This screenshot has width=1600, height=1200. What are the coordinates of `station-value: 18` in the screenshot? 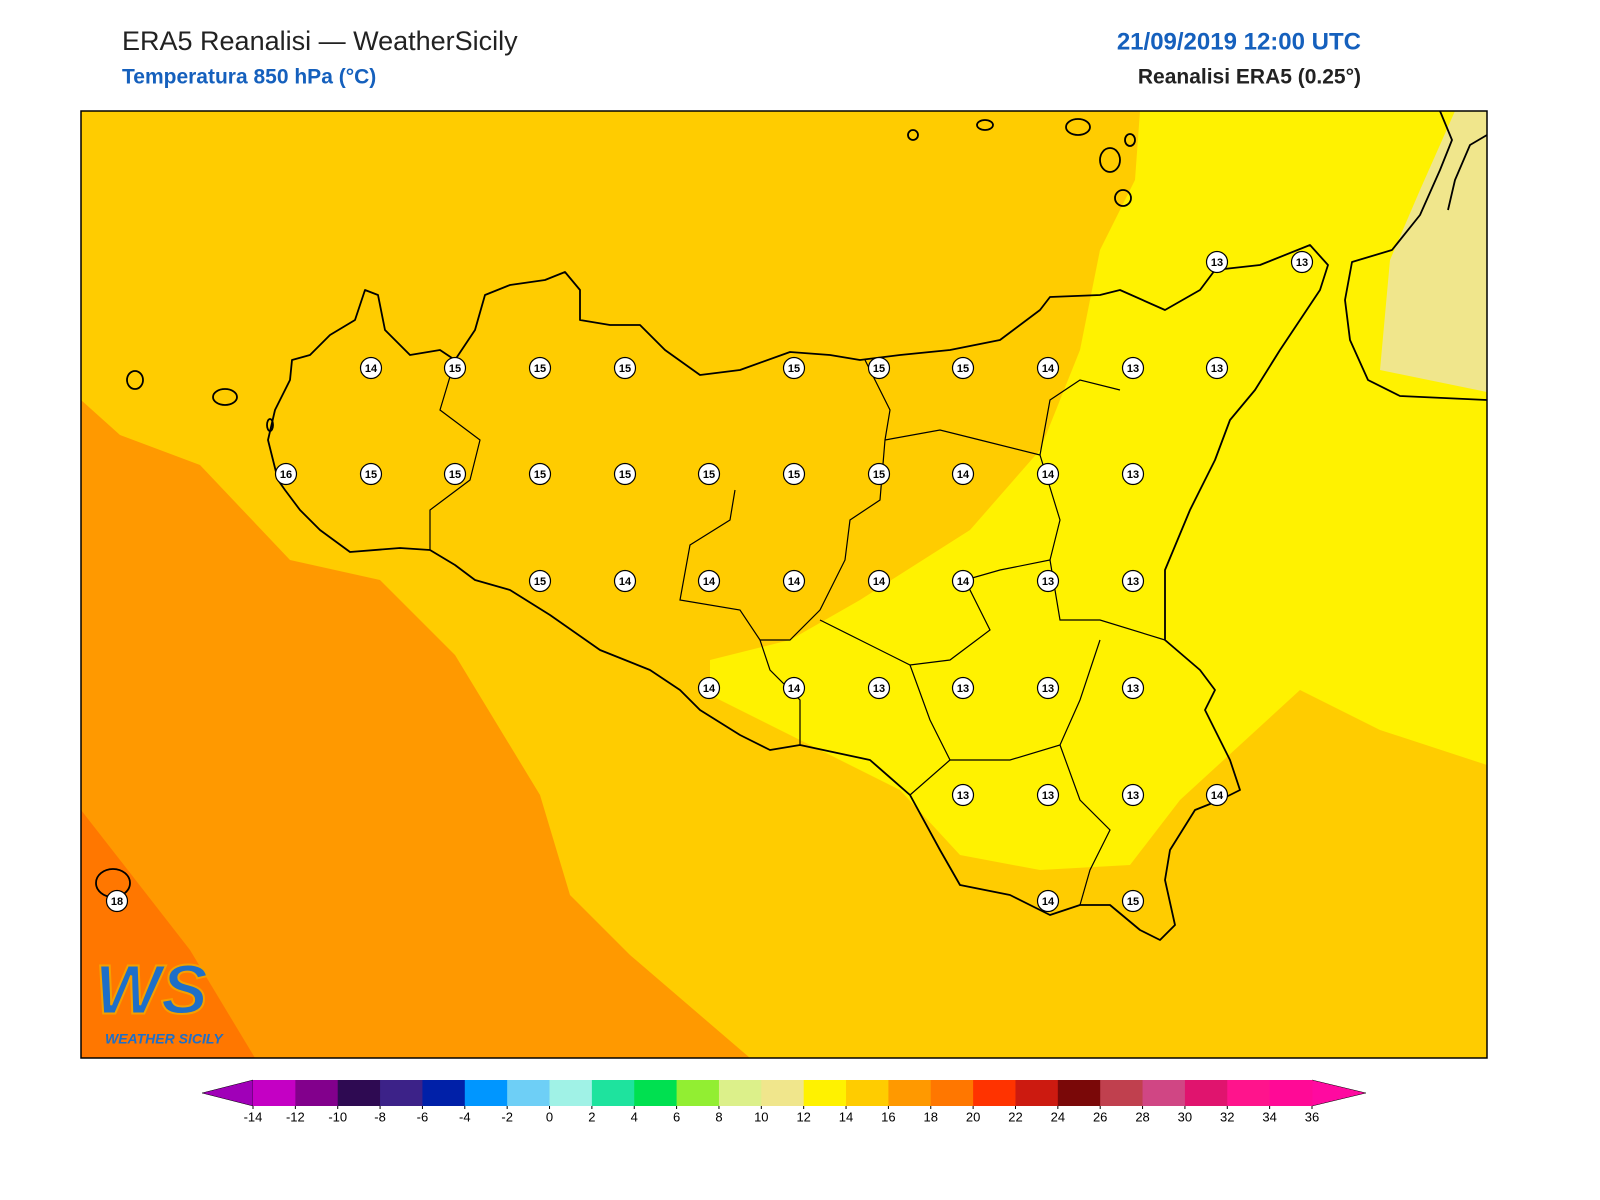 It's located at (117, 902).